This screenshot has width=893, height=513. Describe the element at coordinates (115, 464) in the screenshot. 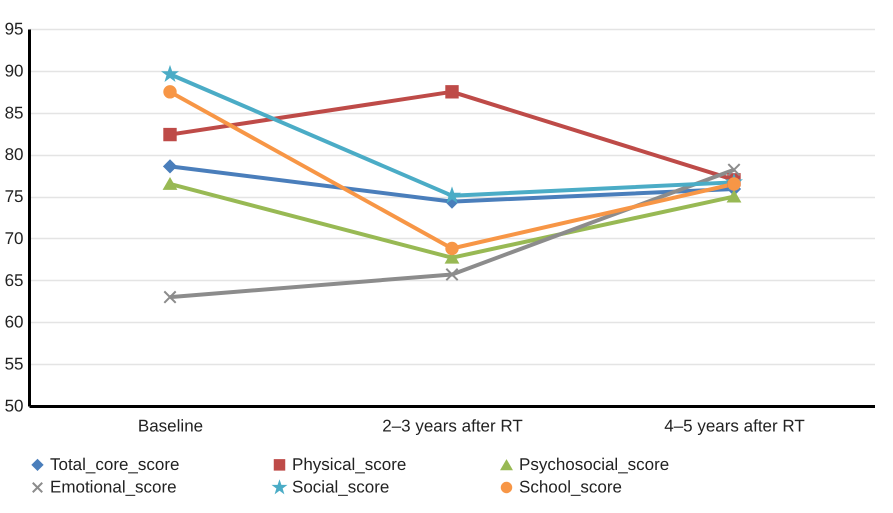

I see `legend-label: Total_core_score` at that location.